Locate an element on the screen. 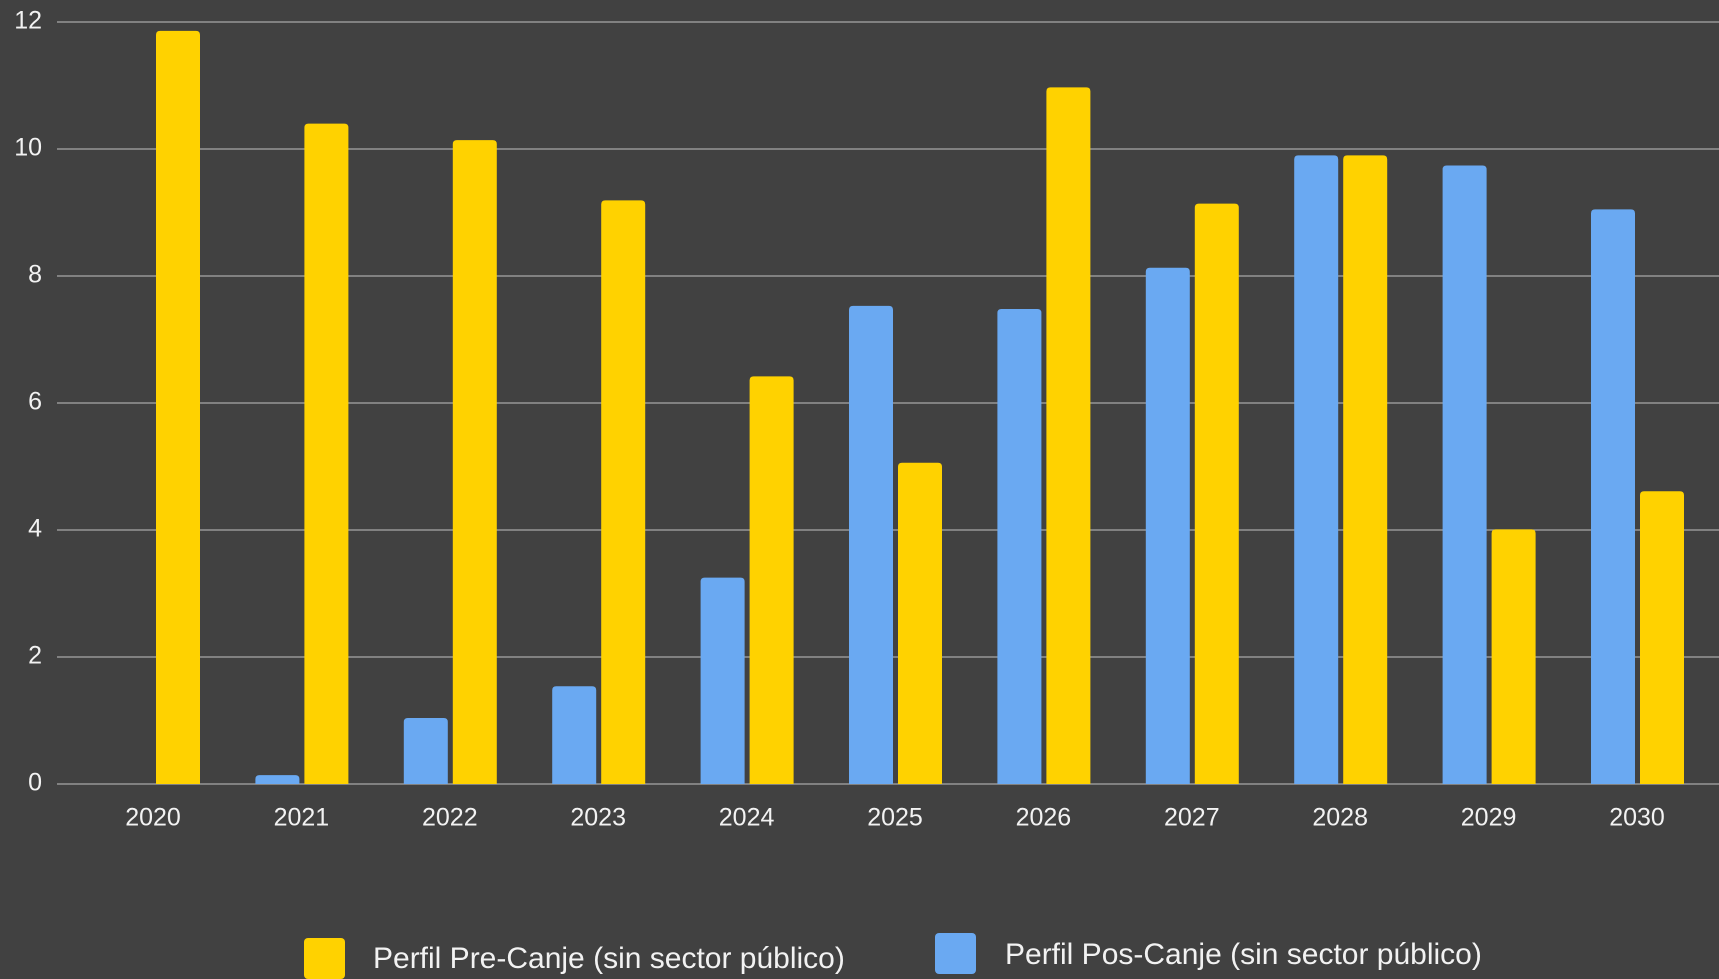 This screenshot has height=979, width=1719. x-tick-label: 2028 is located at coordinates (1340, 818).